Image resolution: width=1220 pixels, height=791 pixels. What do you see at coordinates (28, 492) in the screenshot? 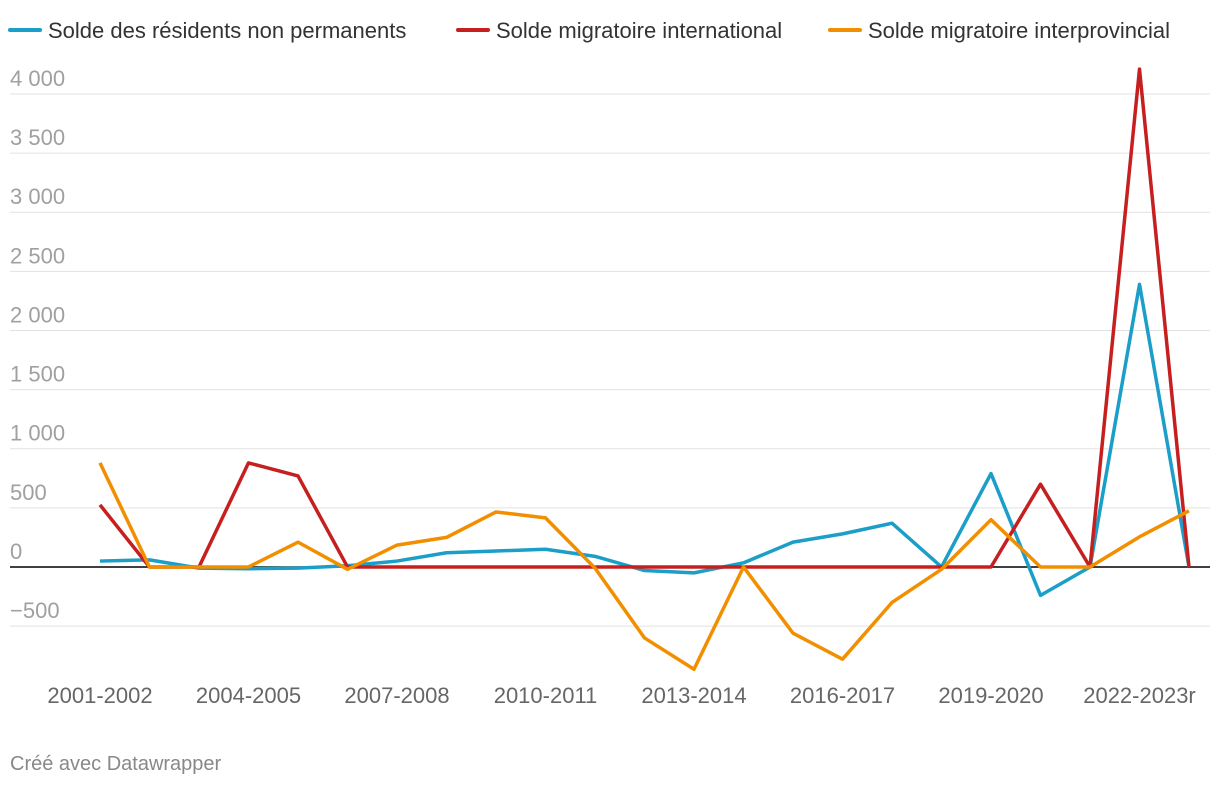
I see `y-tick-label: 500` at bounding box center [28, 492].